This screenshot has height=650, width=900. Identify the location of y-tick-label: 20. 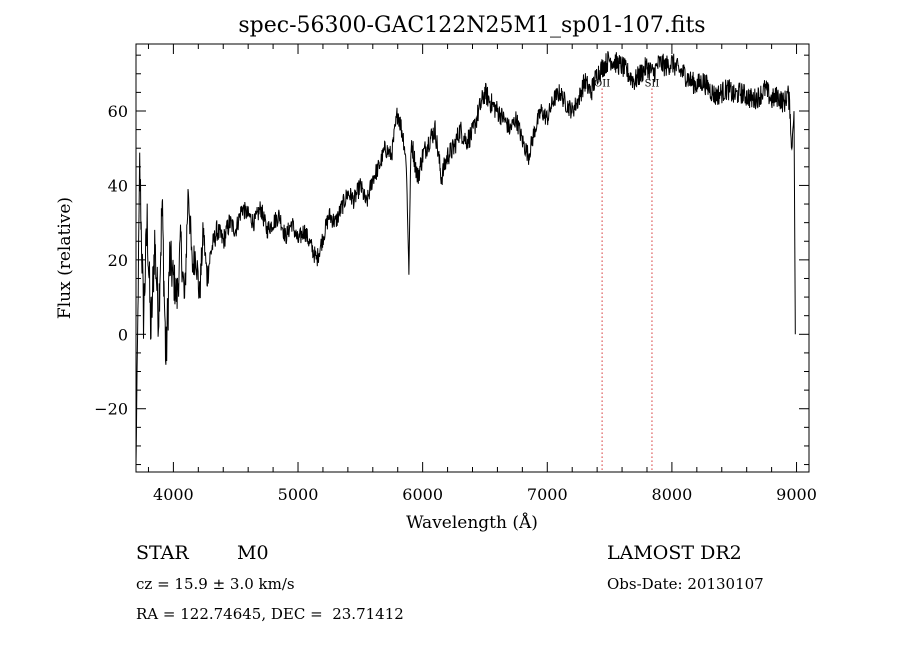
(118, 260).